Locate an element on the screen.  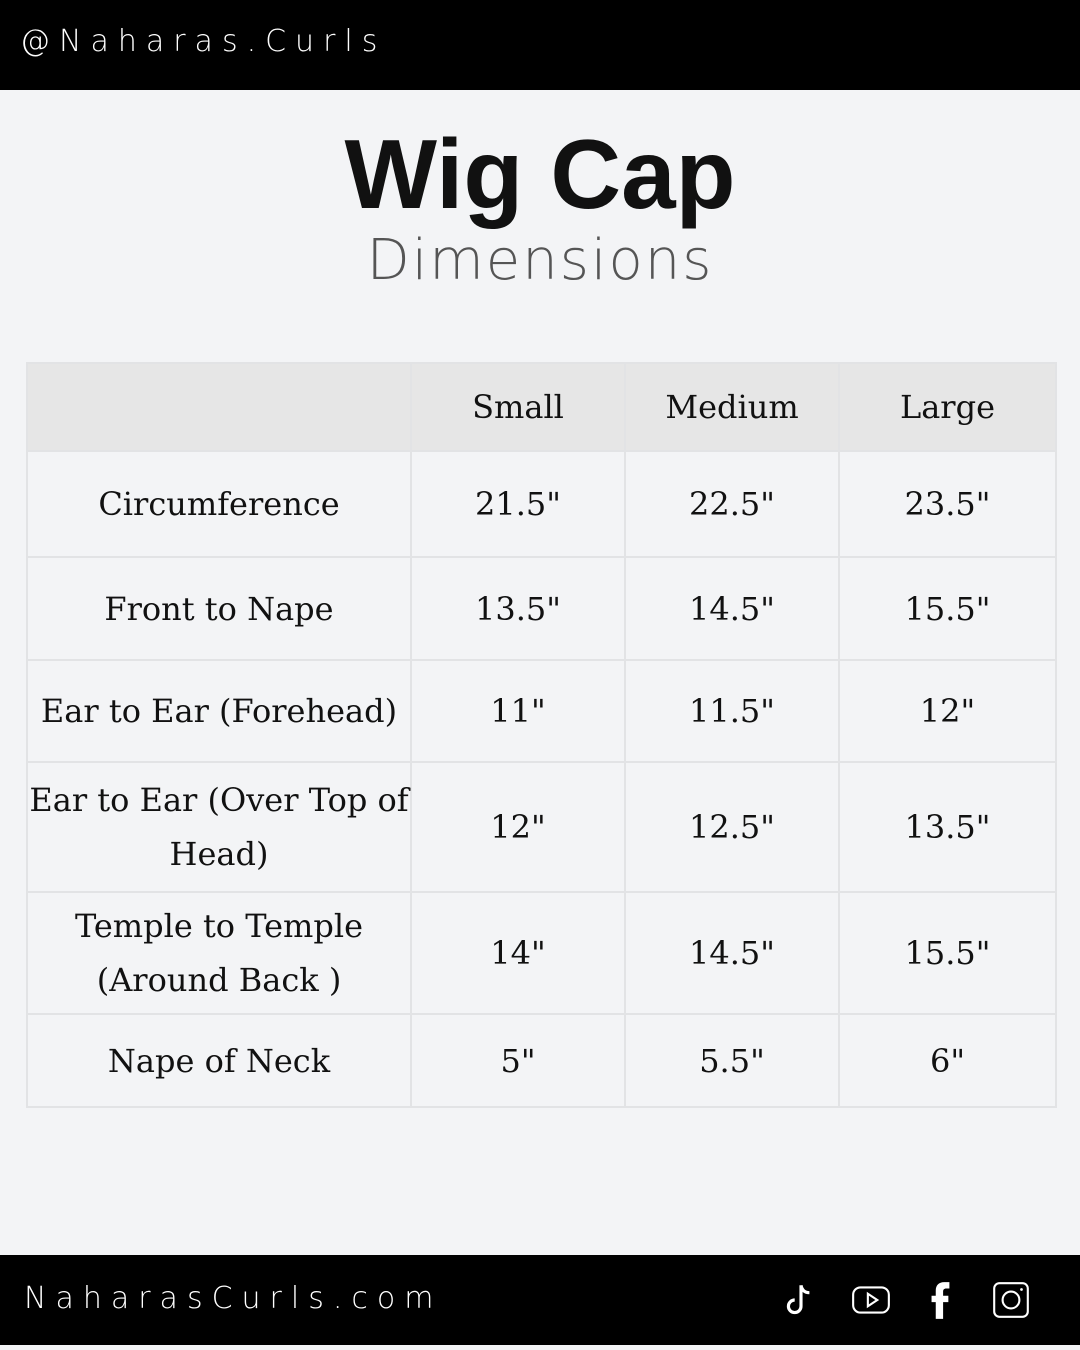
cell: 11" is located at coordinates (518, 711).